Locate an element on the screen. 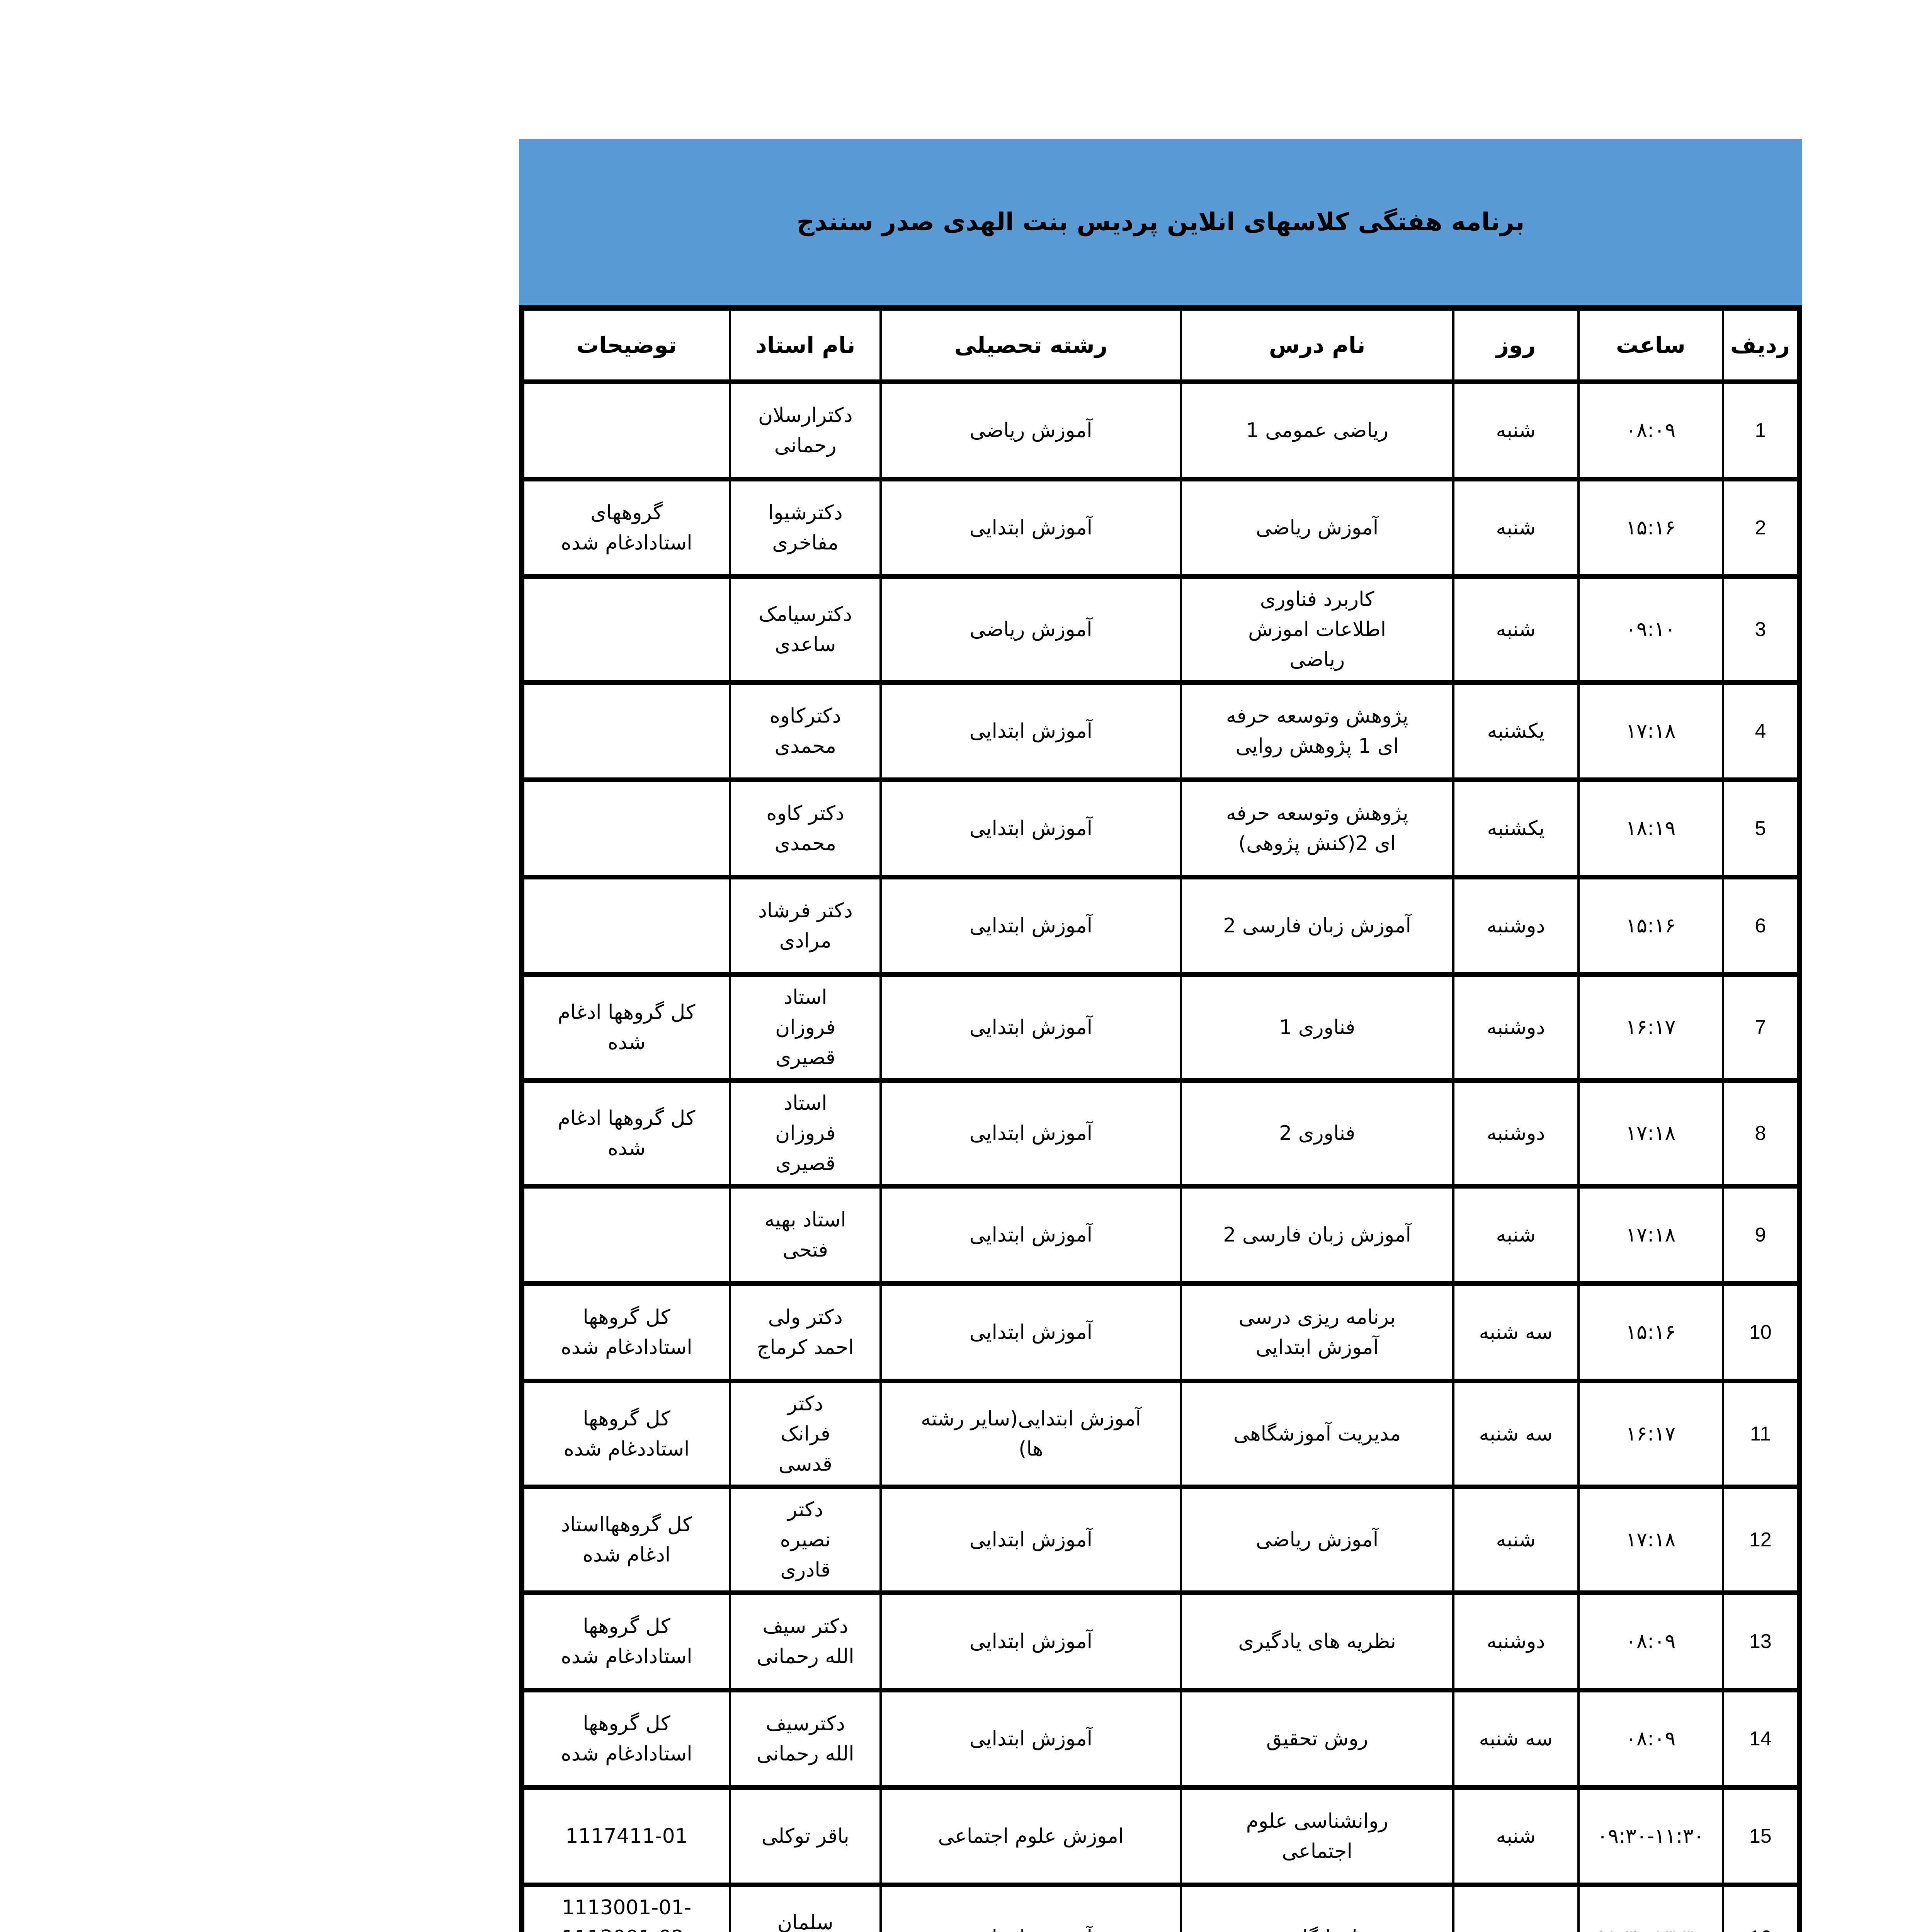 Image resolution: width=1917 pixels, height=1932 pixels. cell-course-name: ریاضی عمومی 1 is located at coordinates (1317, 430).